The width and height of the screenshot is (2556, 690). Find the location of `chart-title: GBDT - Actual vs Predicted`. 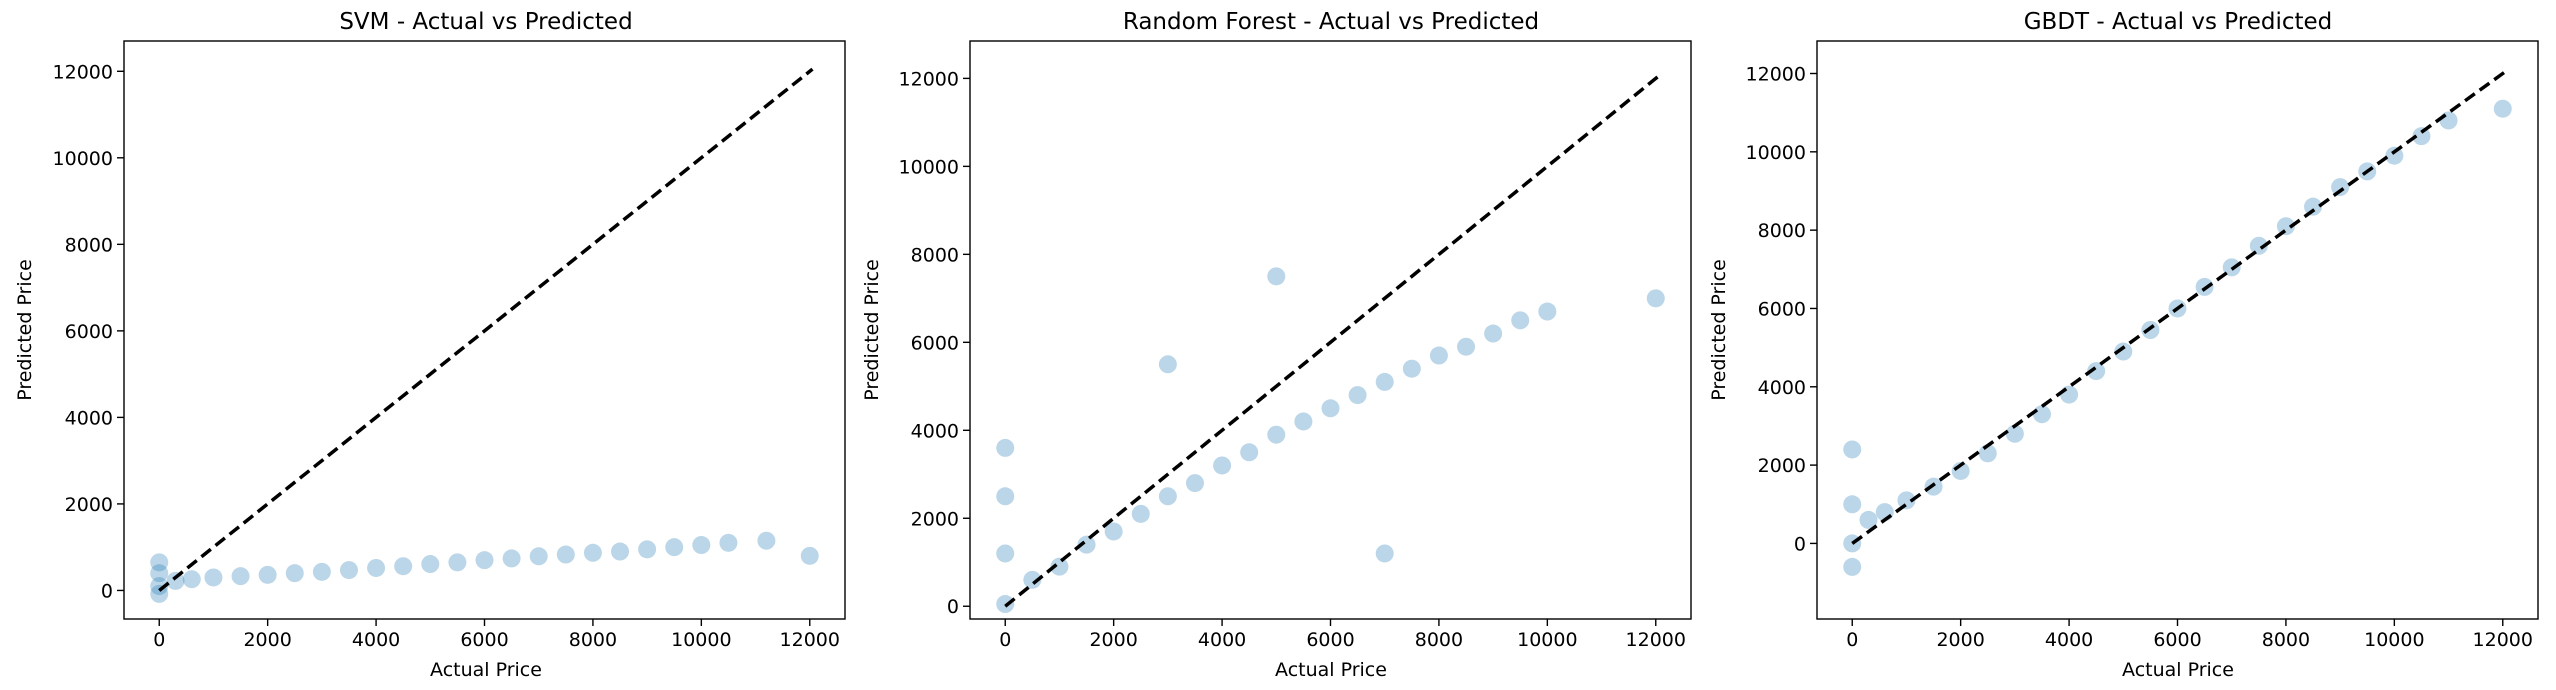

chart-title: GBDT - Actual vs Predicted is located at coordinates (2178, 22).